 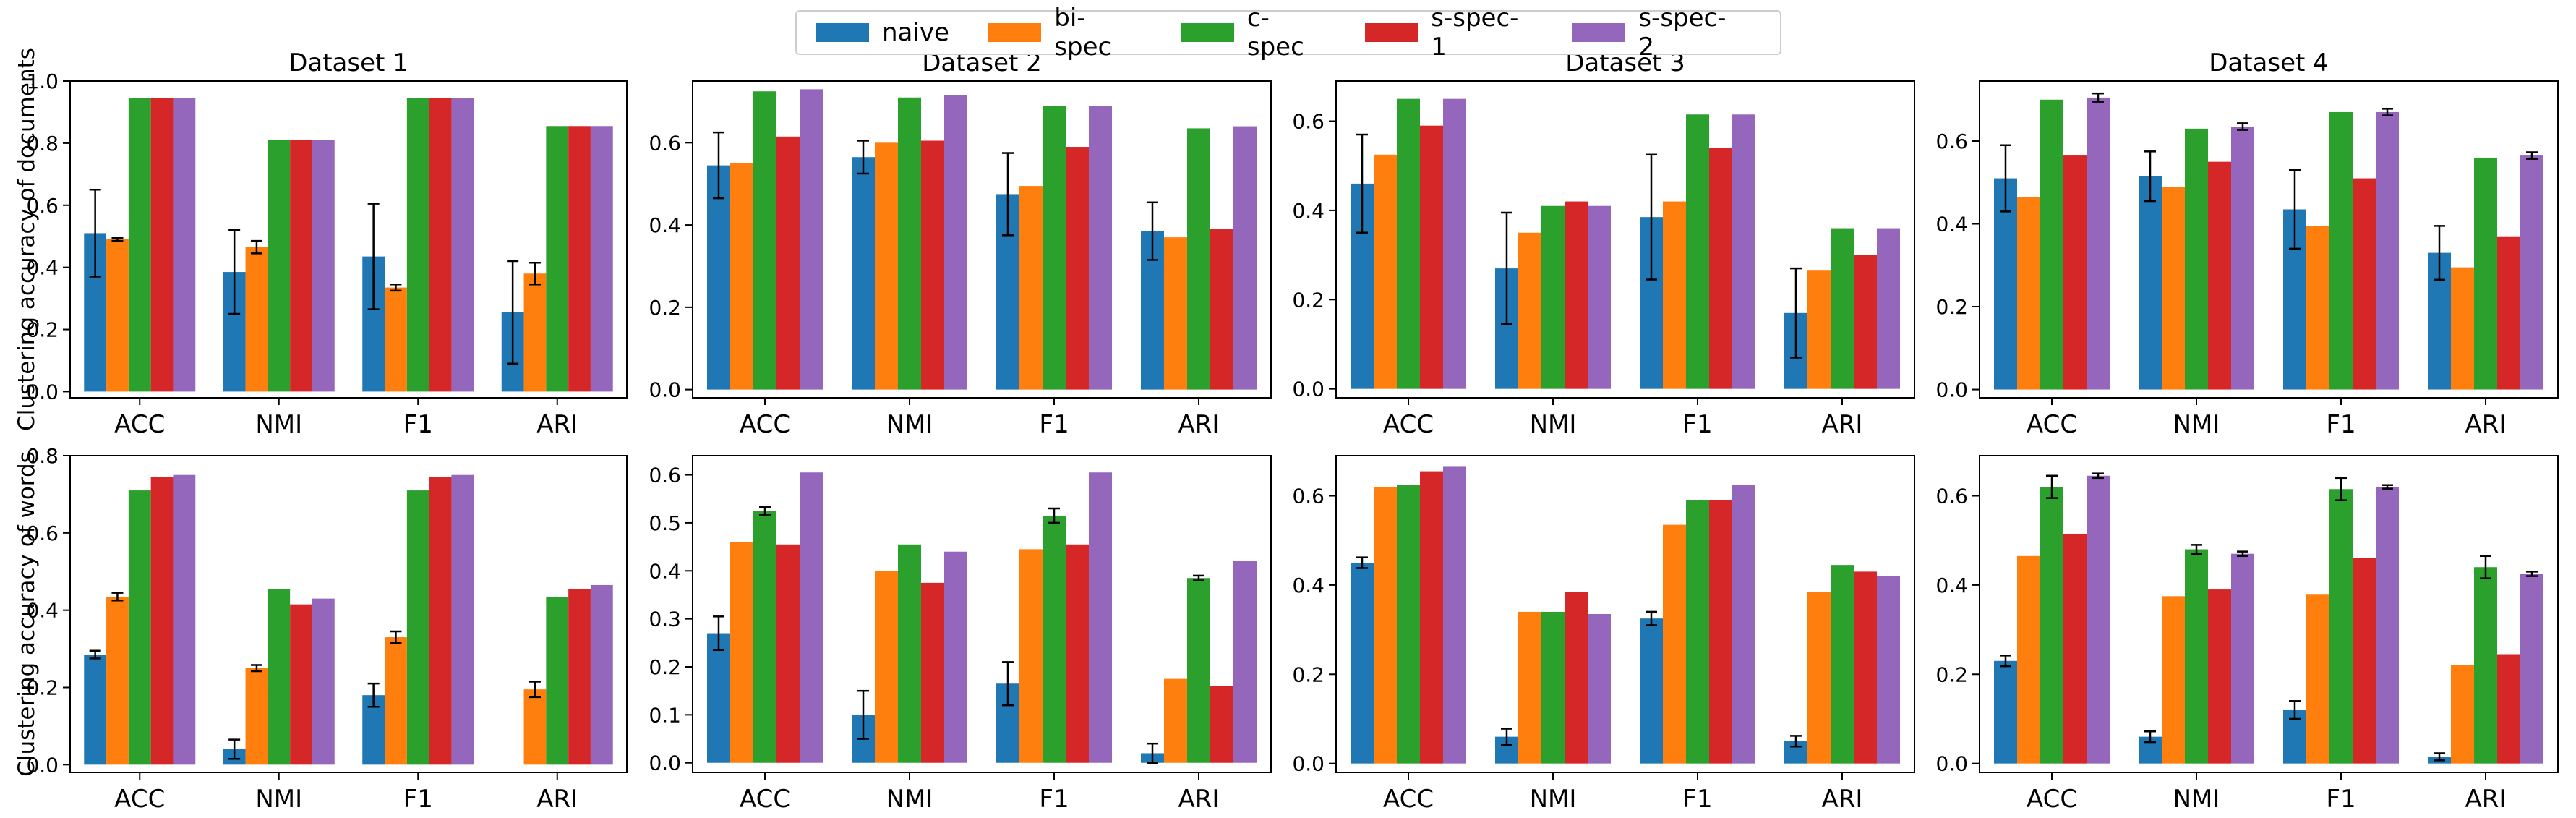 What do you see at coordinates (1083, 32) in the screenshot?
I see `legend-label-bi-spec: bi-spec` at bounding box center [1083, 32].